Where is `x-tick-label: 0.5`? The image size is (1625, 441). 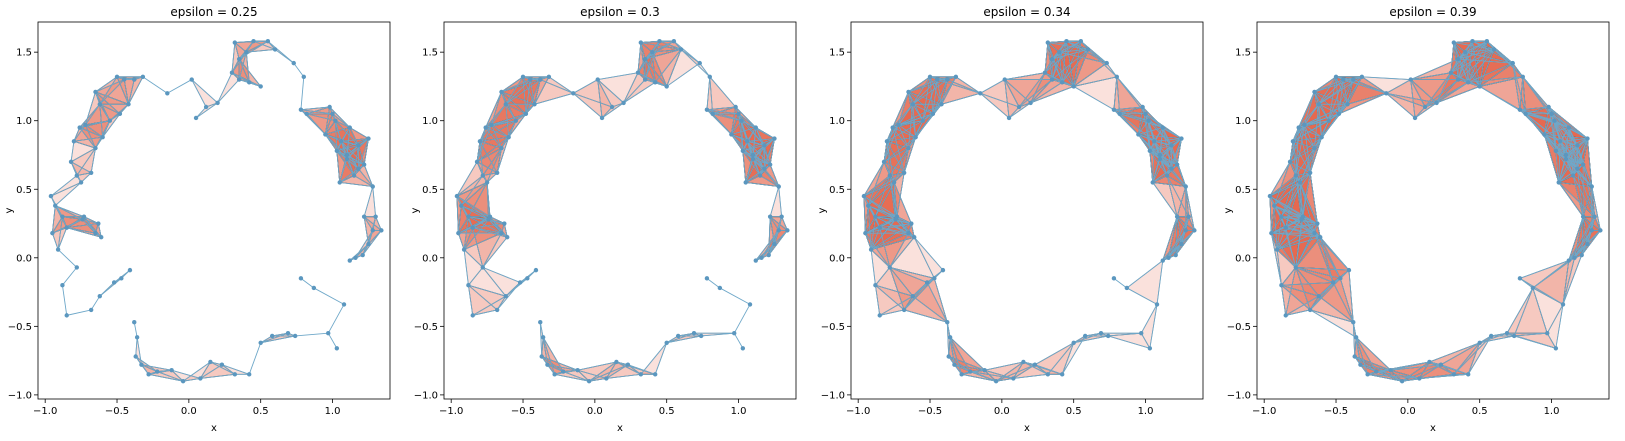 x-tick-label: 0.5 is located at coordinates (1074, 411).